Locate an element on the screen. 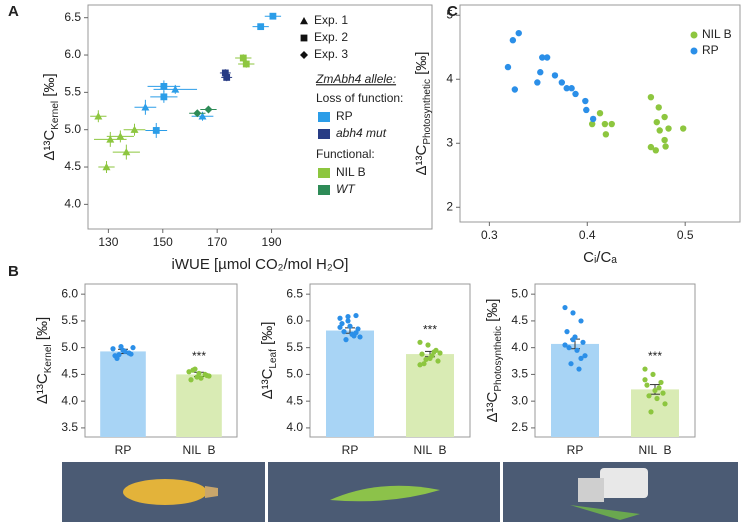  y-axis-label: Δ¹³CKernel [‰] is located at coordinates (44, 360).